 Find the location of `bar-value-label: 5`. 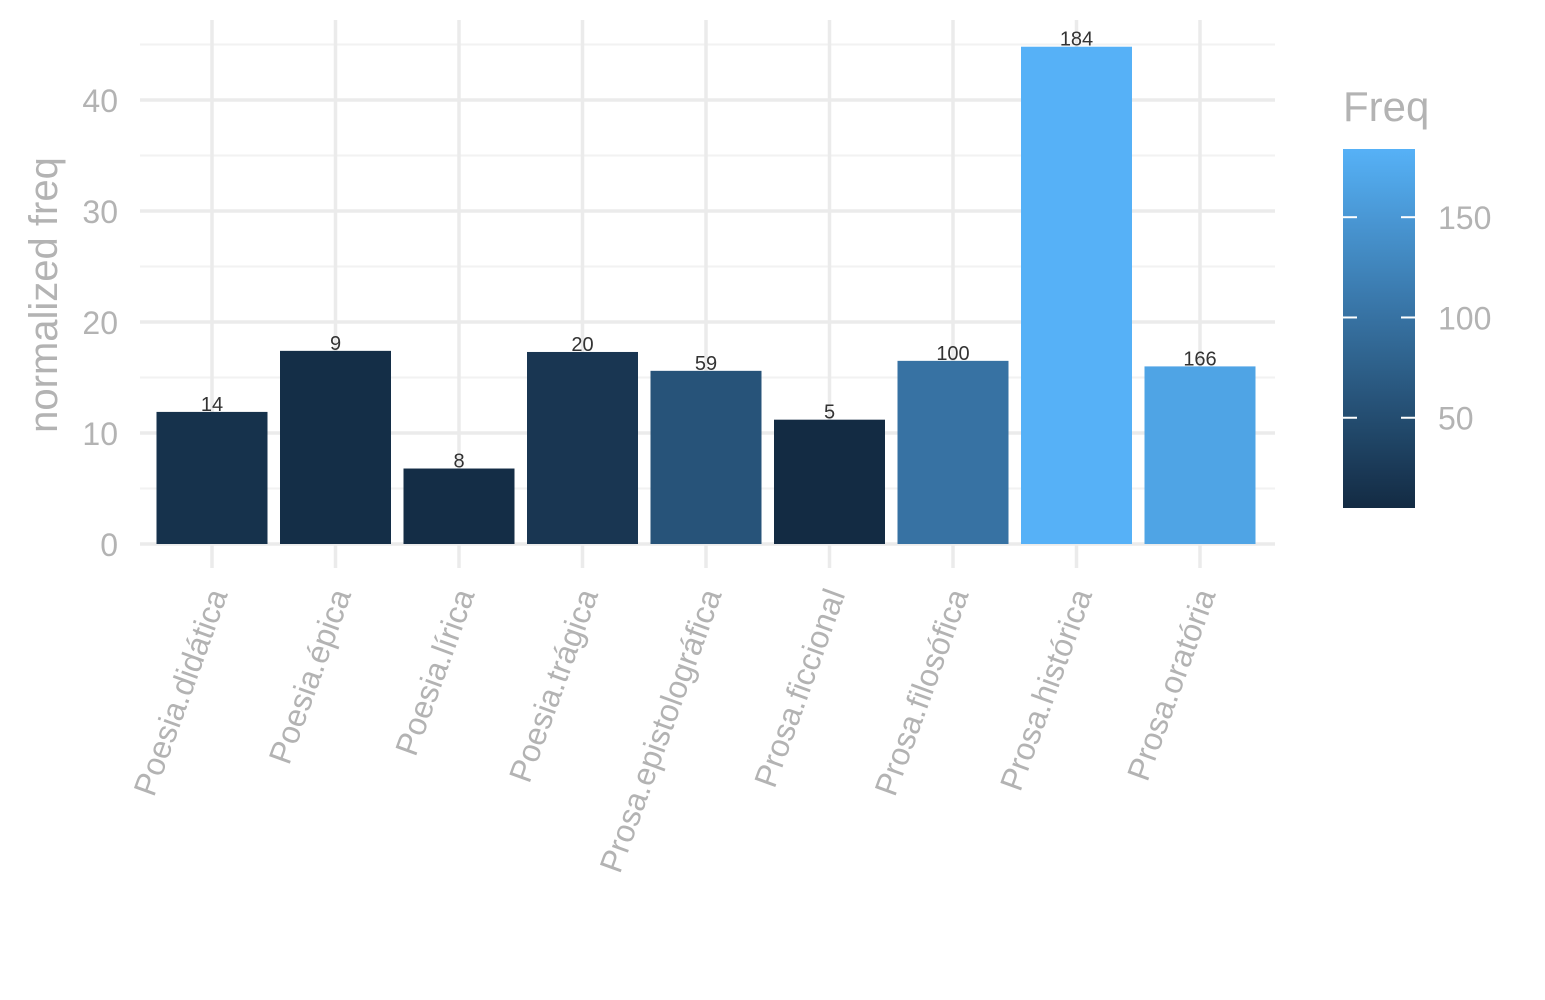

bar-value-label: 5 is located at coordinates (829, 413).